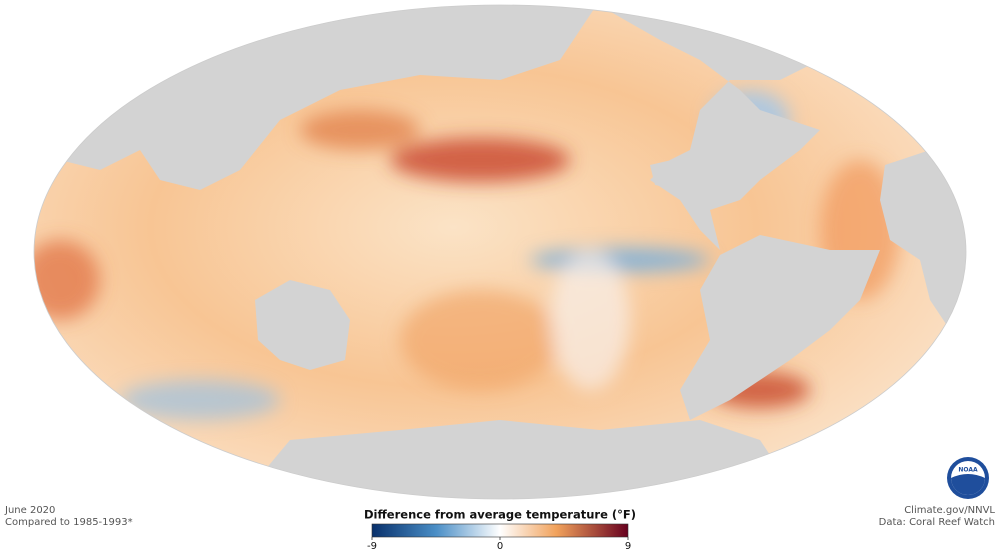 The width and height of the screenshot is (1000, 555). I want to click on source-label: Climate.gov/NNVL, so click(949, 510).